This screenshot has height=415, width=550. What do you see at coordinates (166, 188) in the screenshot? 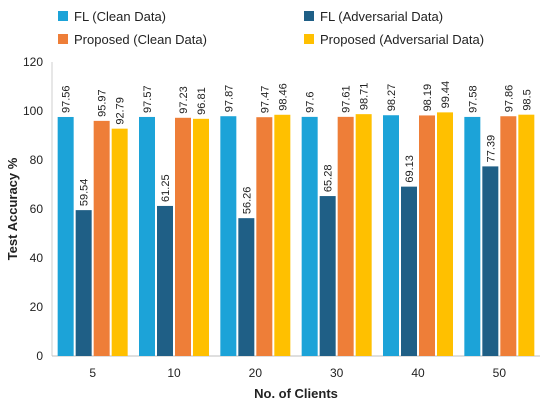
I see `bar-data-label: 61.25` at bounding box center [166, 188].